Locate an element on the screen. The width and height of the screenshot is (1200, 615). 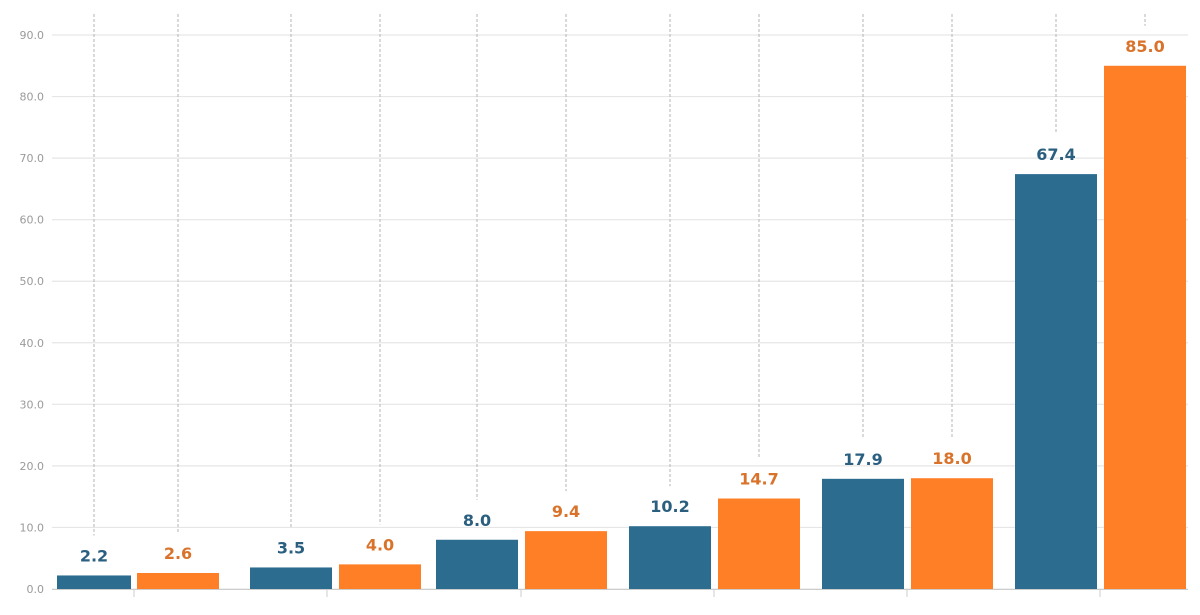
y-tick-label: 80.0 is located at coordinates (32, 97).